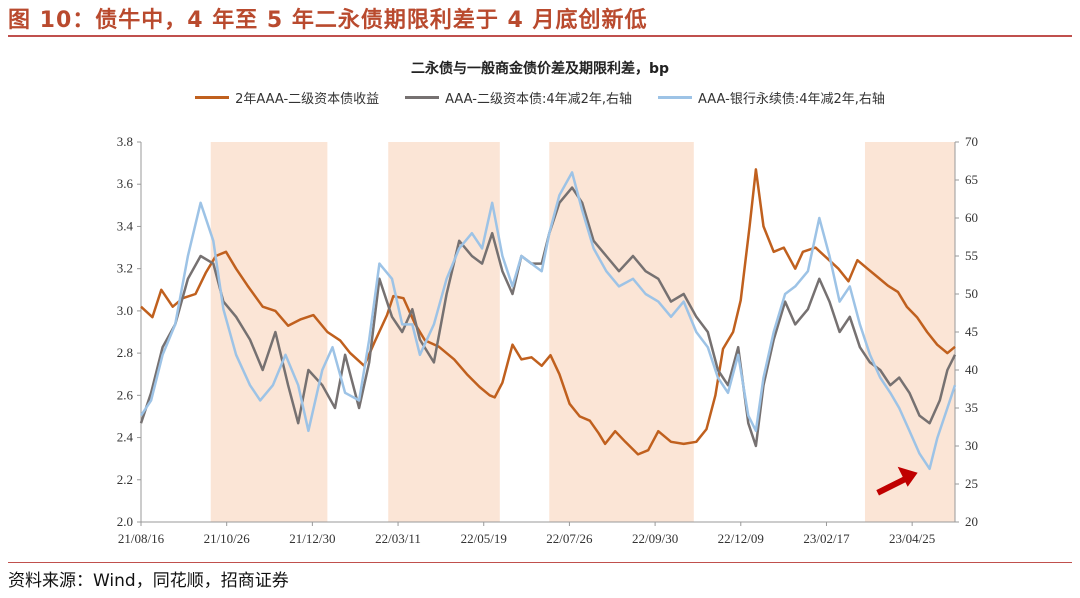 This screenshot has width=1080, height=598. What do you see at coordinates (971, 331) in the screenshot?
I see `right-tick-label: 45` at bounding box center [971, 331].